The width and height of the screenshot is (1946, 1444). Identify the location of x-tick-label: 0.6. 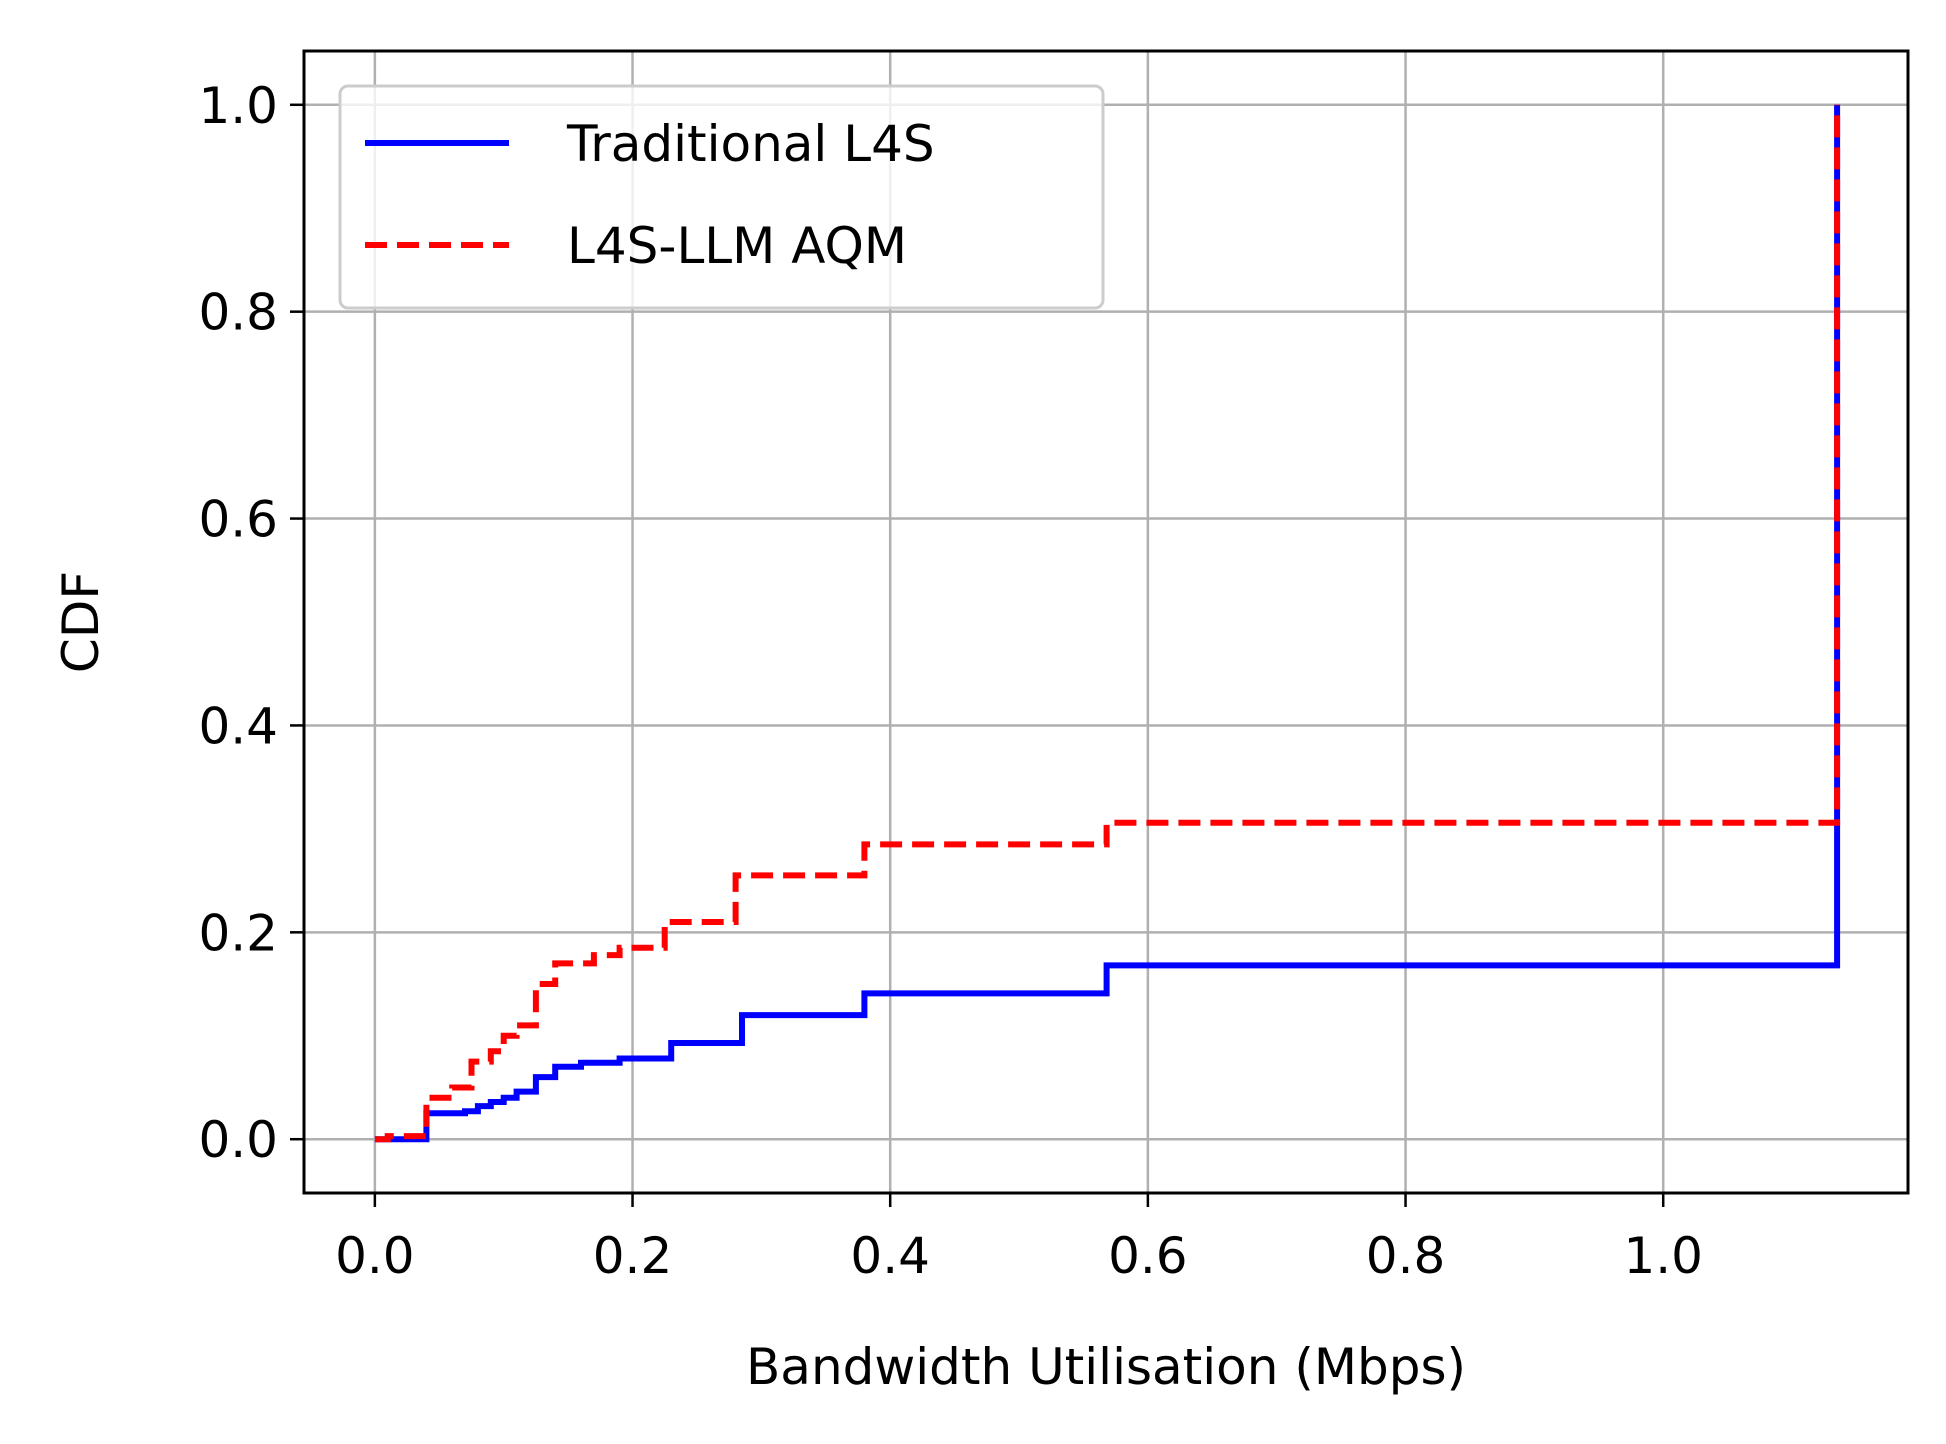
(1148, 1256).